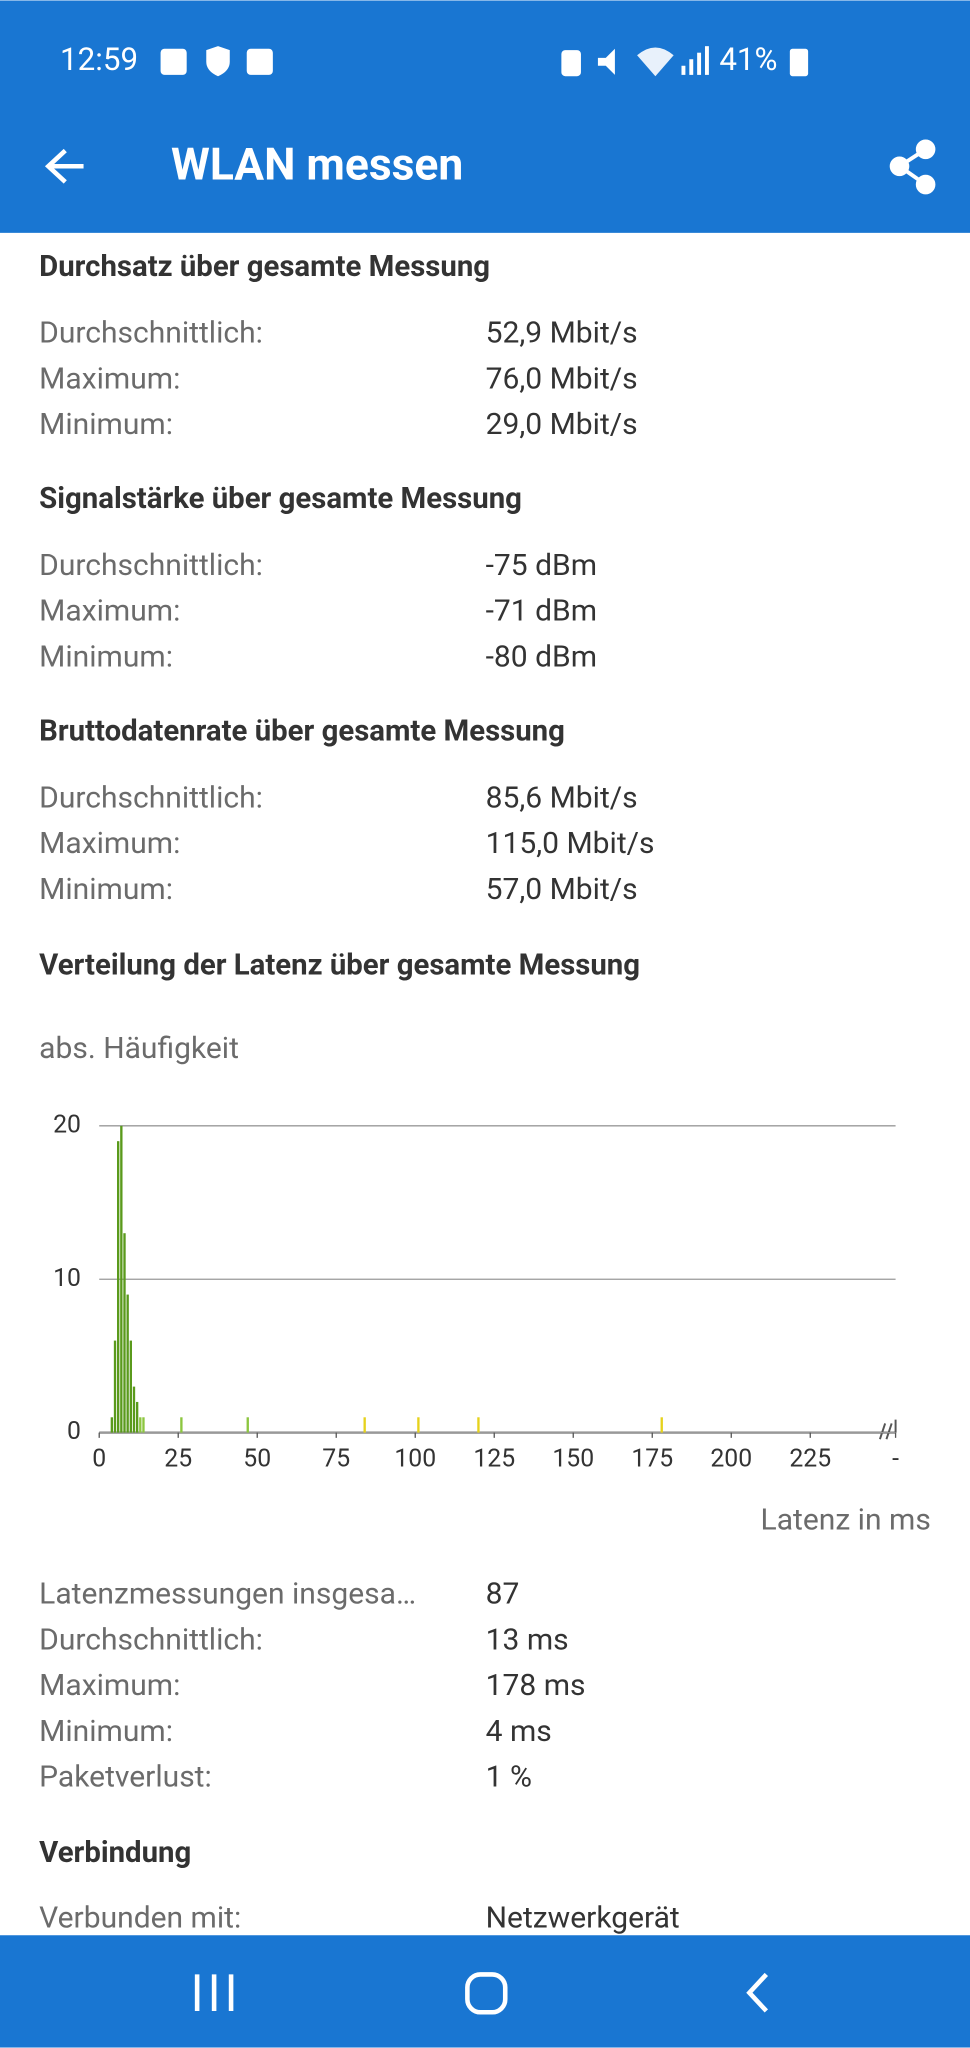  Describe the element at coordinates (415, 1459) in the screenshot. I see `x-tick-label: 100` at that location.